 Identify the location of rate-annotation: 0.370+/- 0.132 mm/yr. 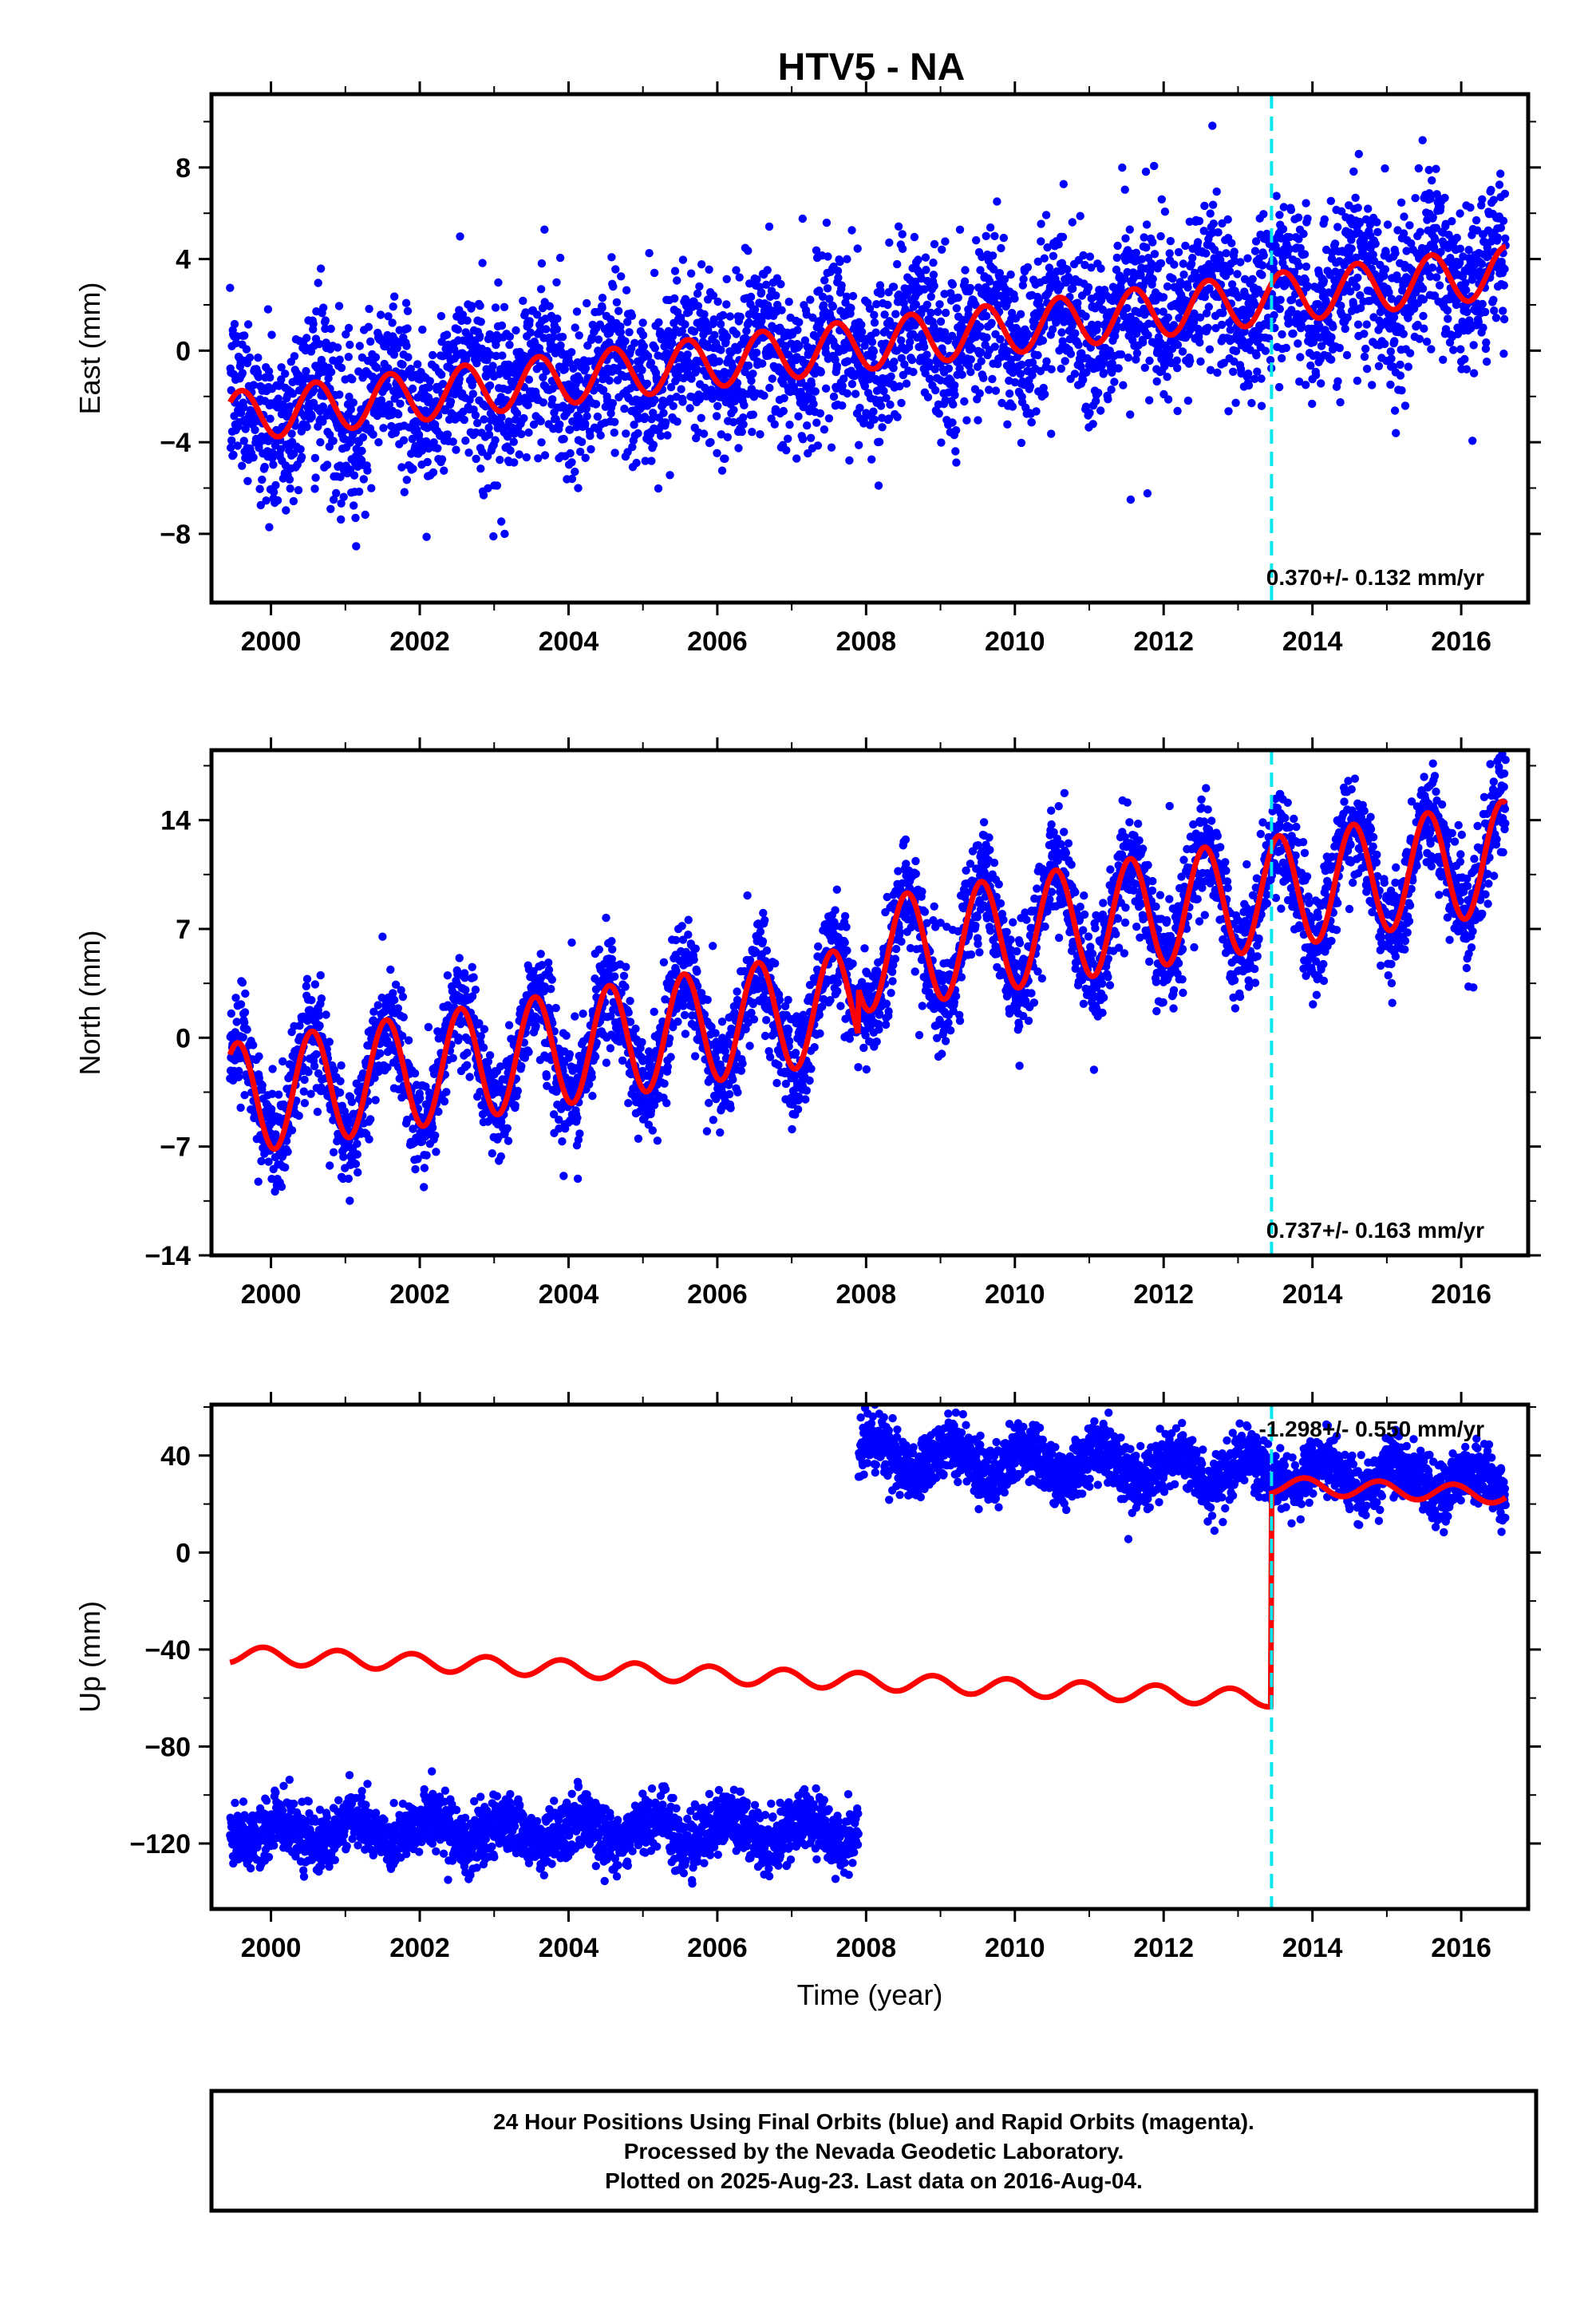
(1375, 577).